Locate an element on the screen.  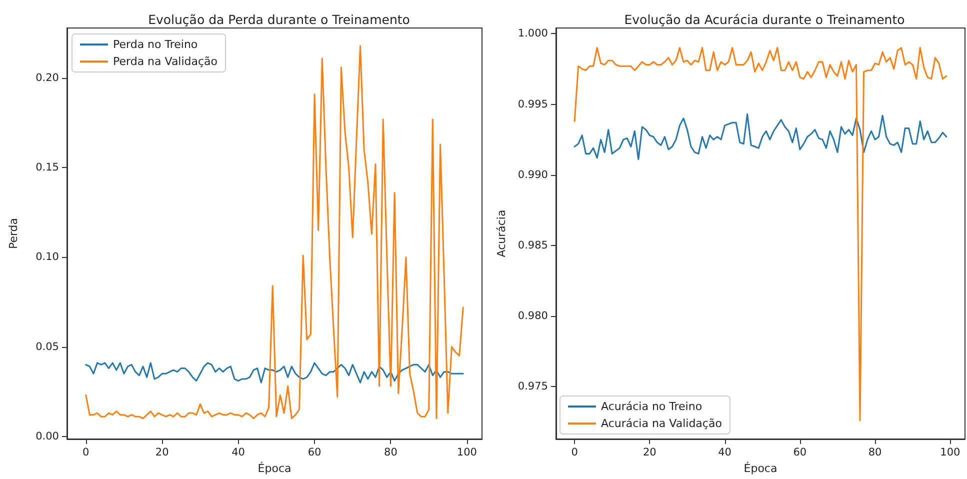
legend-label: Acurácia no Treino is located at coordinates (651, 406).